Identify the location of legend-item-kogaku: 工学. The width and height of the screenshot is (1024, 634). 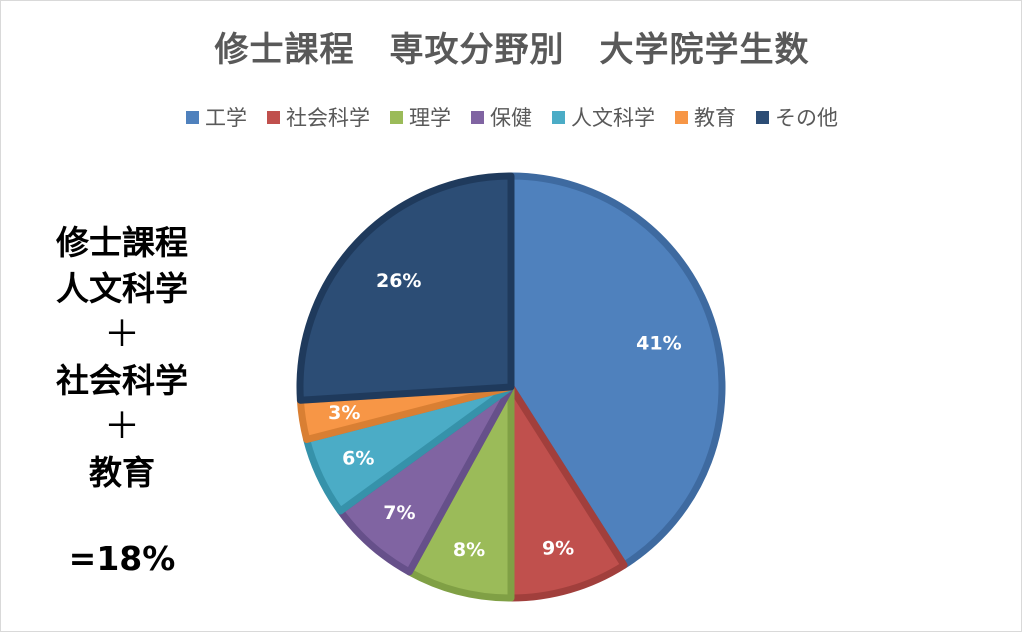
(216, 117).